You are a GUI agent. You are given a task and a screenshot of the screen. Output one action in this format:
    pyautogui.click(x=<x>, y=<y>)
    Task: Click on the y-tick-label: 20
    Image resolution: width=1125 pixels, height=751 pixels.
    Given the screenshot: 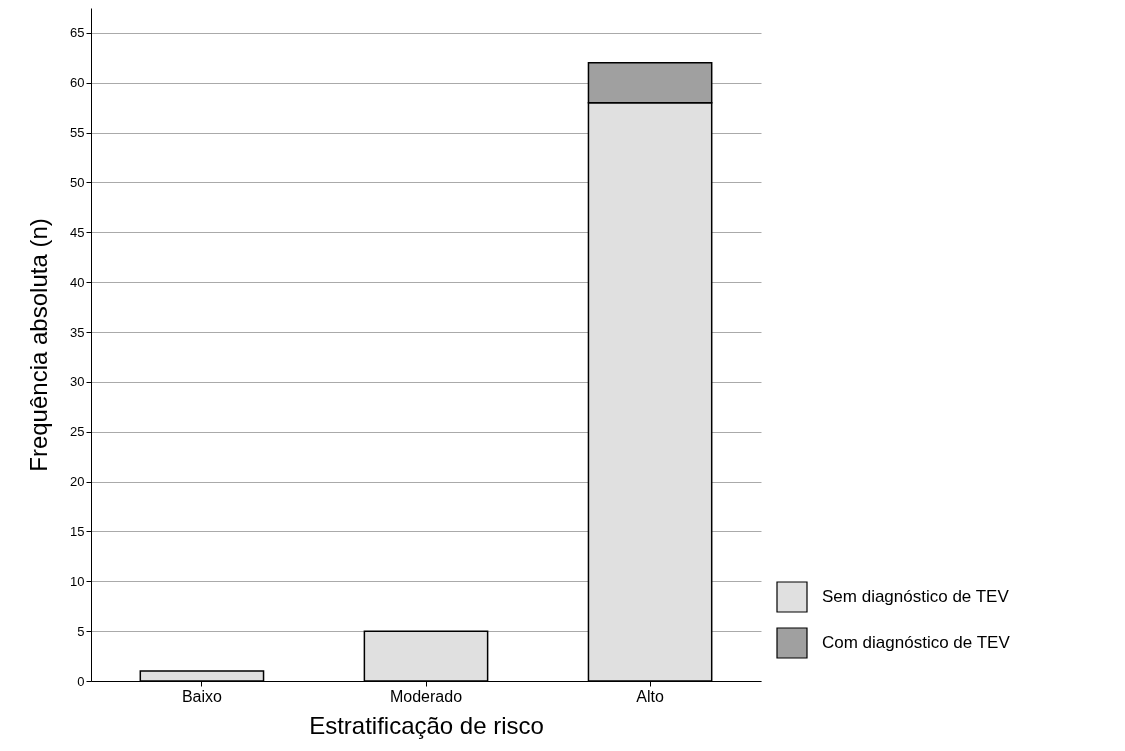 What is the action you would take?
    pyautogui.click(x=77, y=482)
    